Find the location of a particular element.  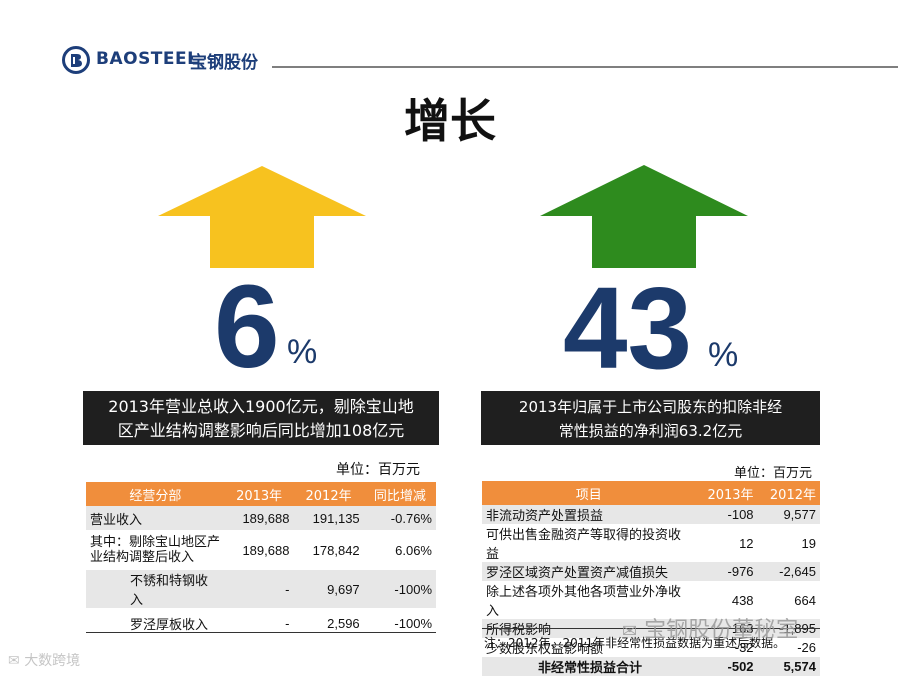

cell: -502 is located at coordinates (726, 666).